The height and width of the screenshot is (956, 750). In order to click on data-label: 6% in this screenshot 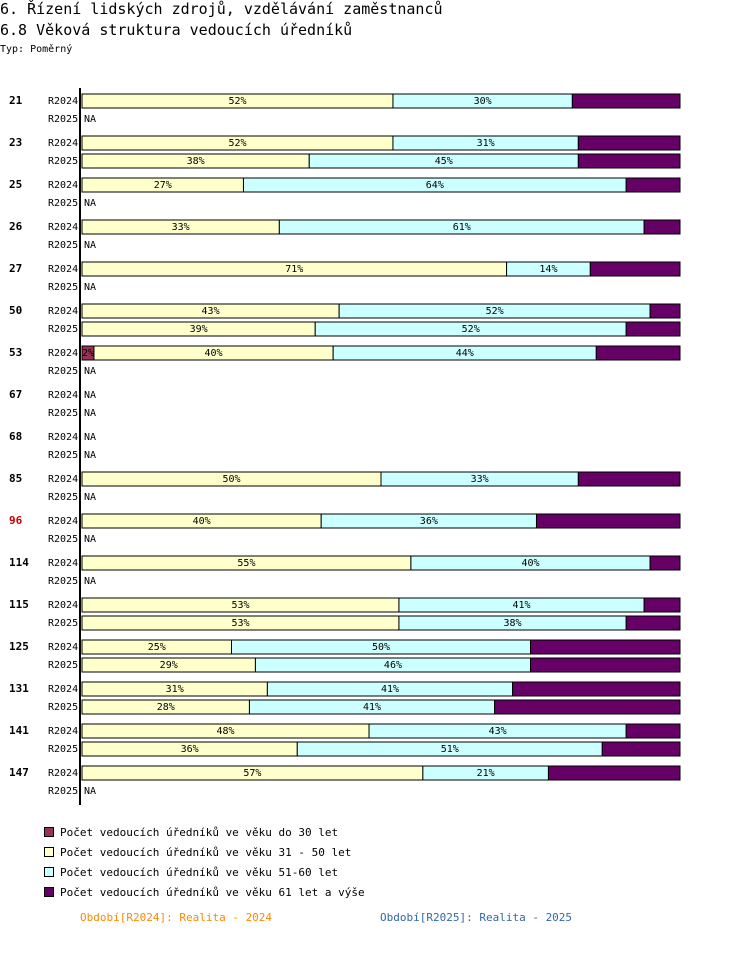, I will do `click(662, 227)`.